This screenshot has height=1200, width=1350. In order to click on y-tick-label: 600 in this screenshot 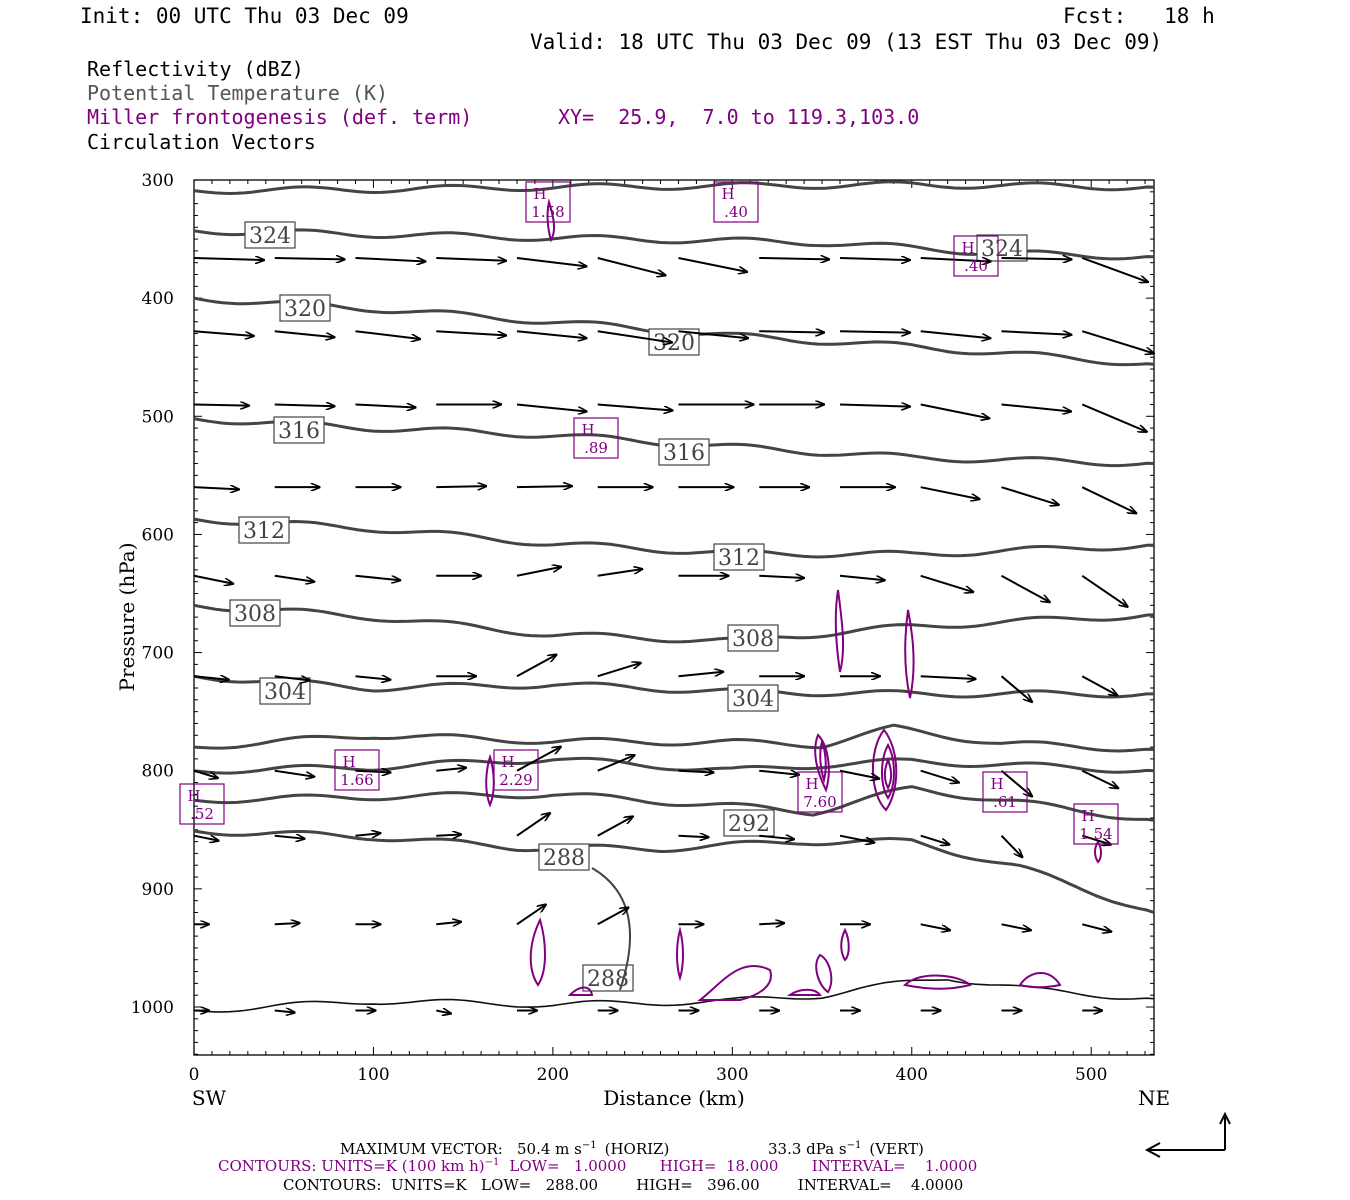, I will do `click(158, 535)`.